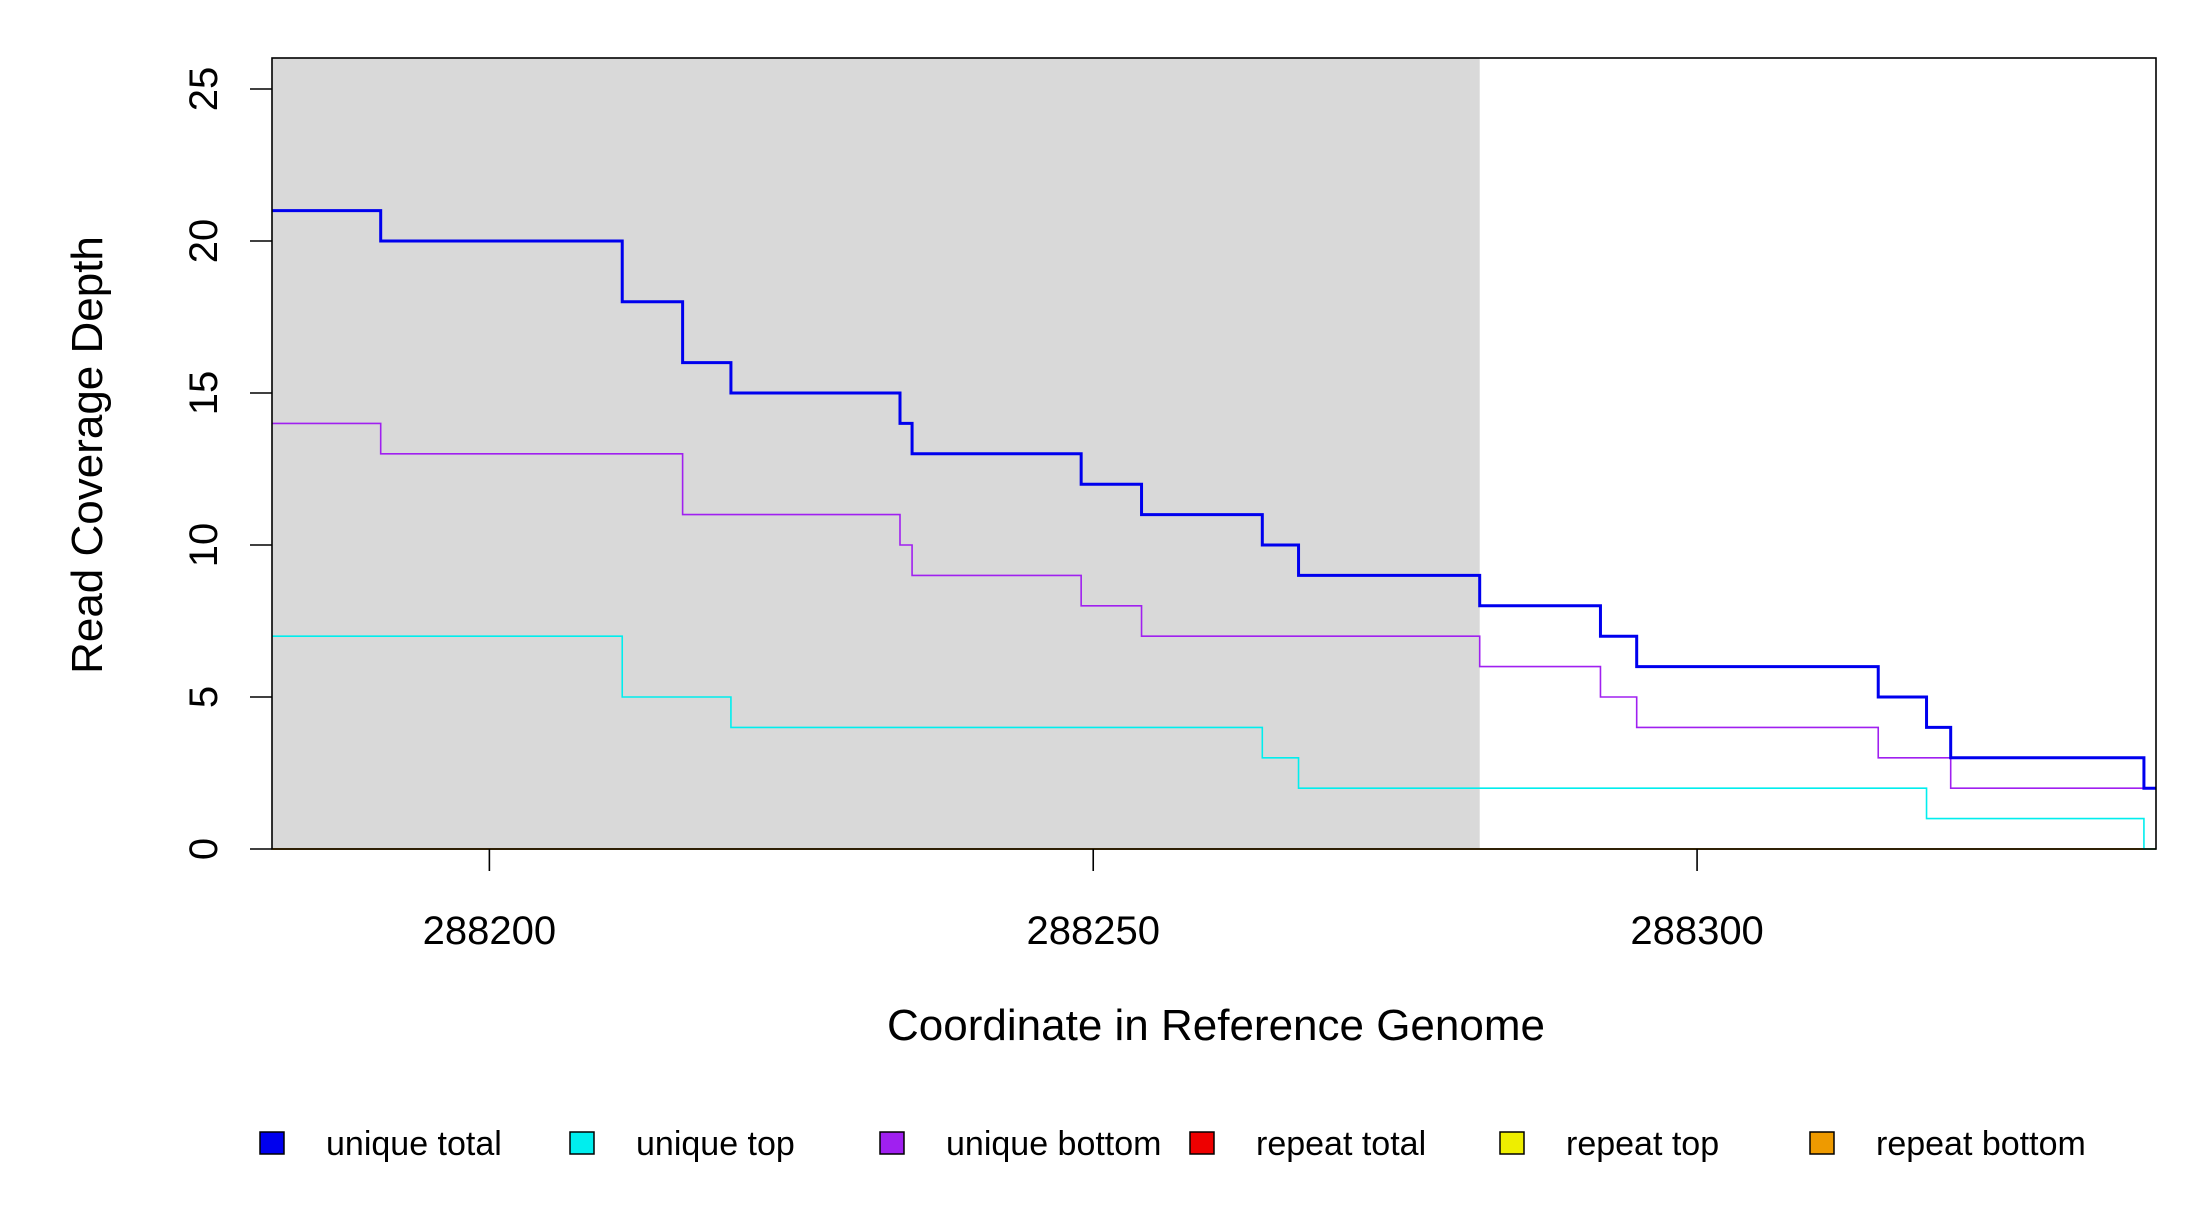 The width and height of the screenshot is (2200, 1205). Describe the element at coordinates (1822, 1143) in the screenshot. I see `legend-swatch-repeat-bottom` at that location.